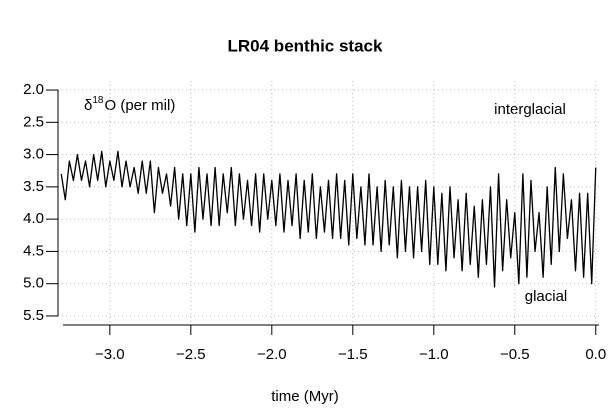  What do you see at coordinates (546, 296) in the screenshot?
I see `annotation: glacial` at bounding box center [546, 296].